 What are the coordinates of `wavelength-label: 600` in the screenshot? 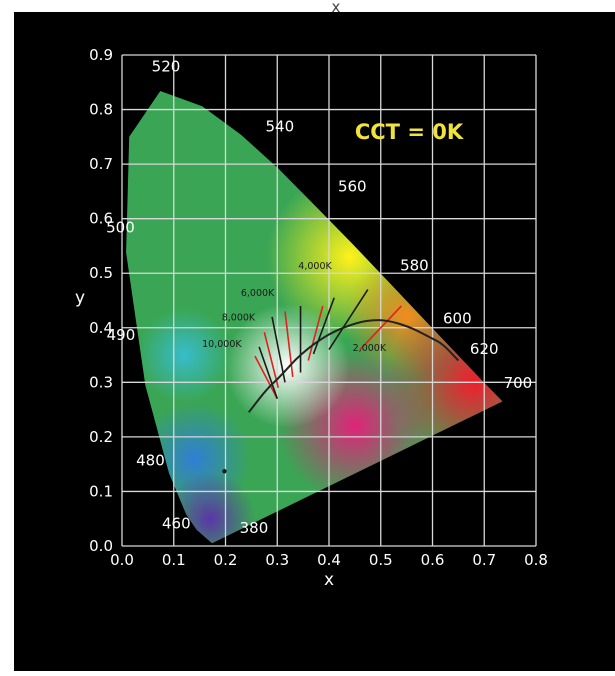 It's located at (457, 318).